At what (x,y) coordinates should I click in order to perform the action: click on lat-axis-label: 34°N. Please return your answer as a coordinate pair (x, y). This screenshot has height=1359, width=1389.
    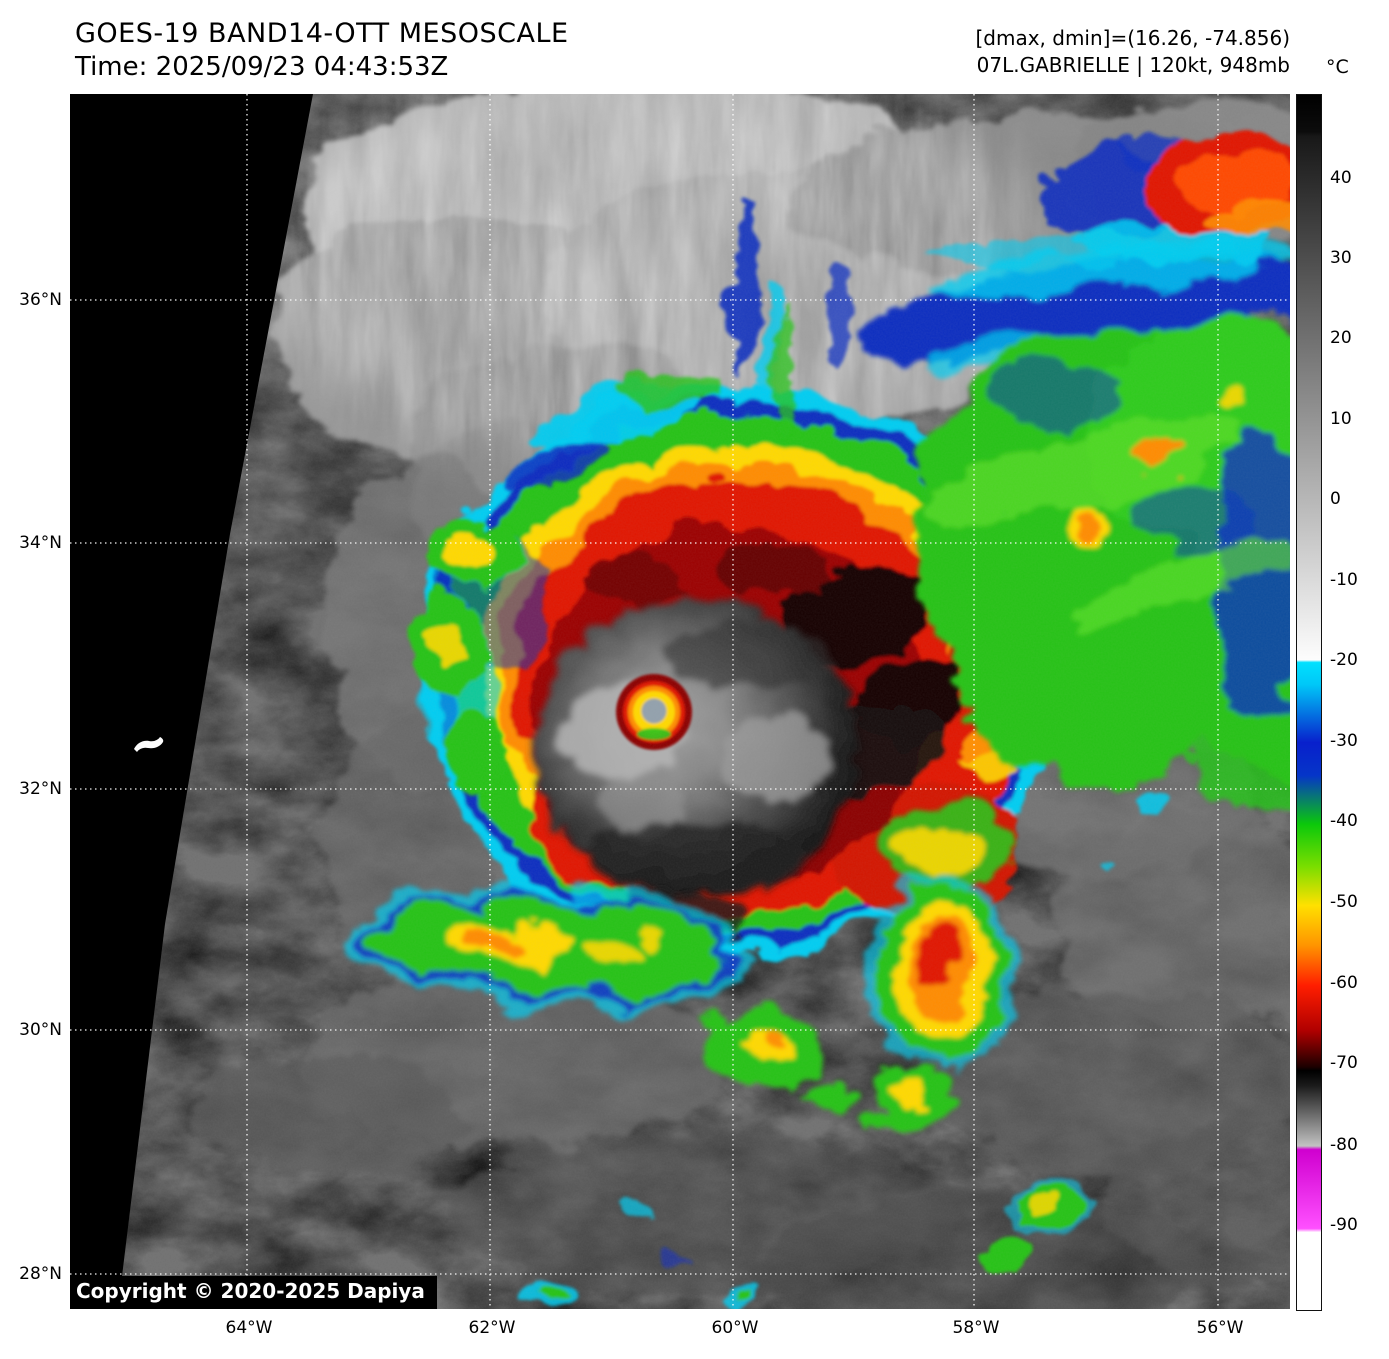
    Looking at the image, I should click on (40, 543).